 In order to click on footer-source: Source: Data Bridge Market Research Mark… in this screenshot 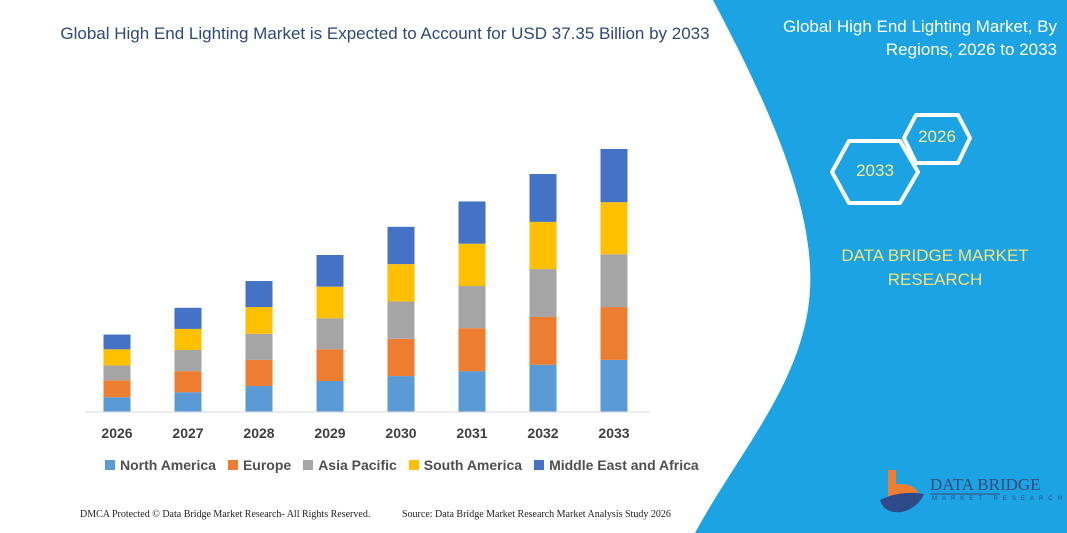, I will do `click(536, 514)`.